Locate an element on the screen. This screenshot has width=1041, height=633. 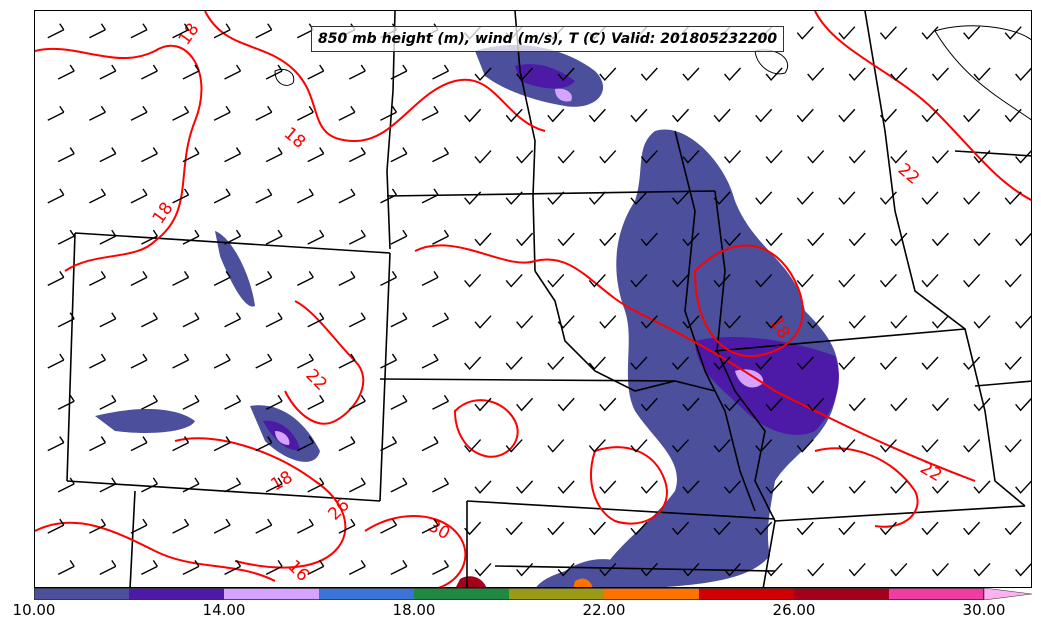
boundary-wy-north is located at coordinates (232, 243).